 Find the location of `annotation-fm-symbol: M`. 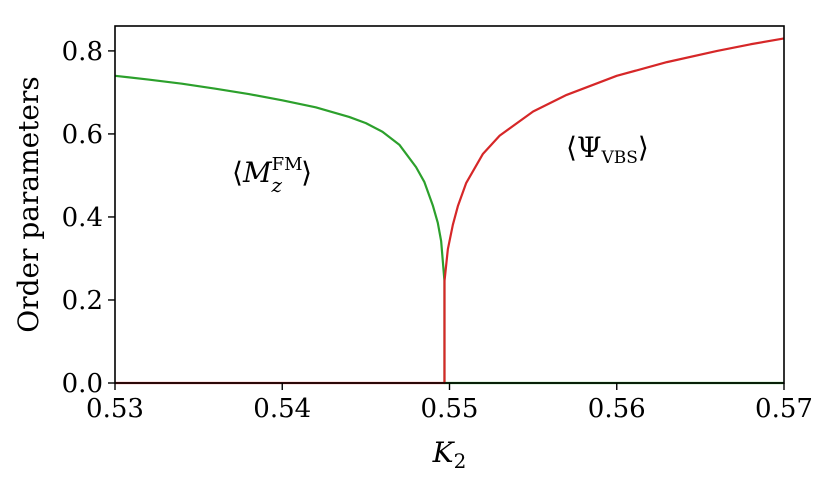

annotation-fm-symbol: M is located at coordinates (257, 172).